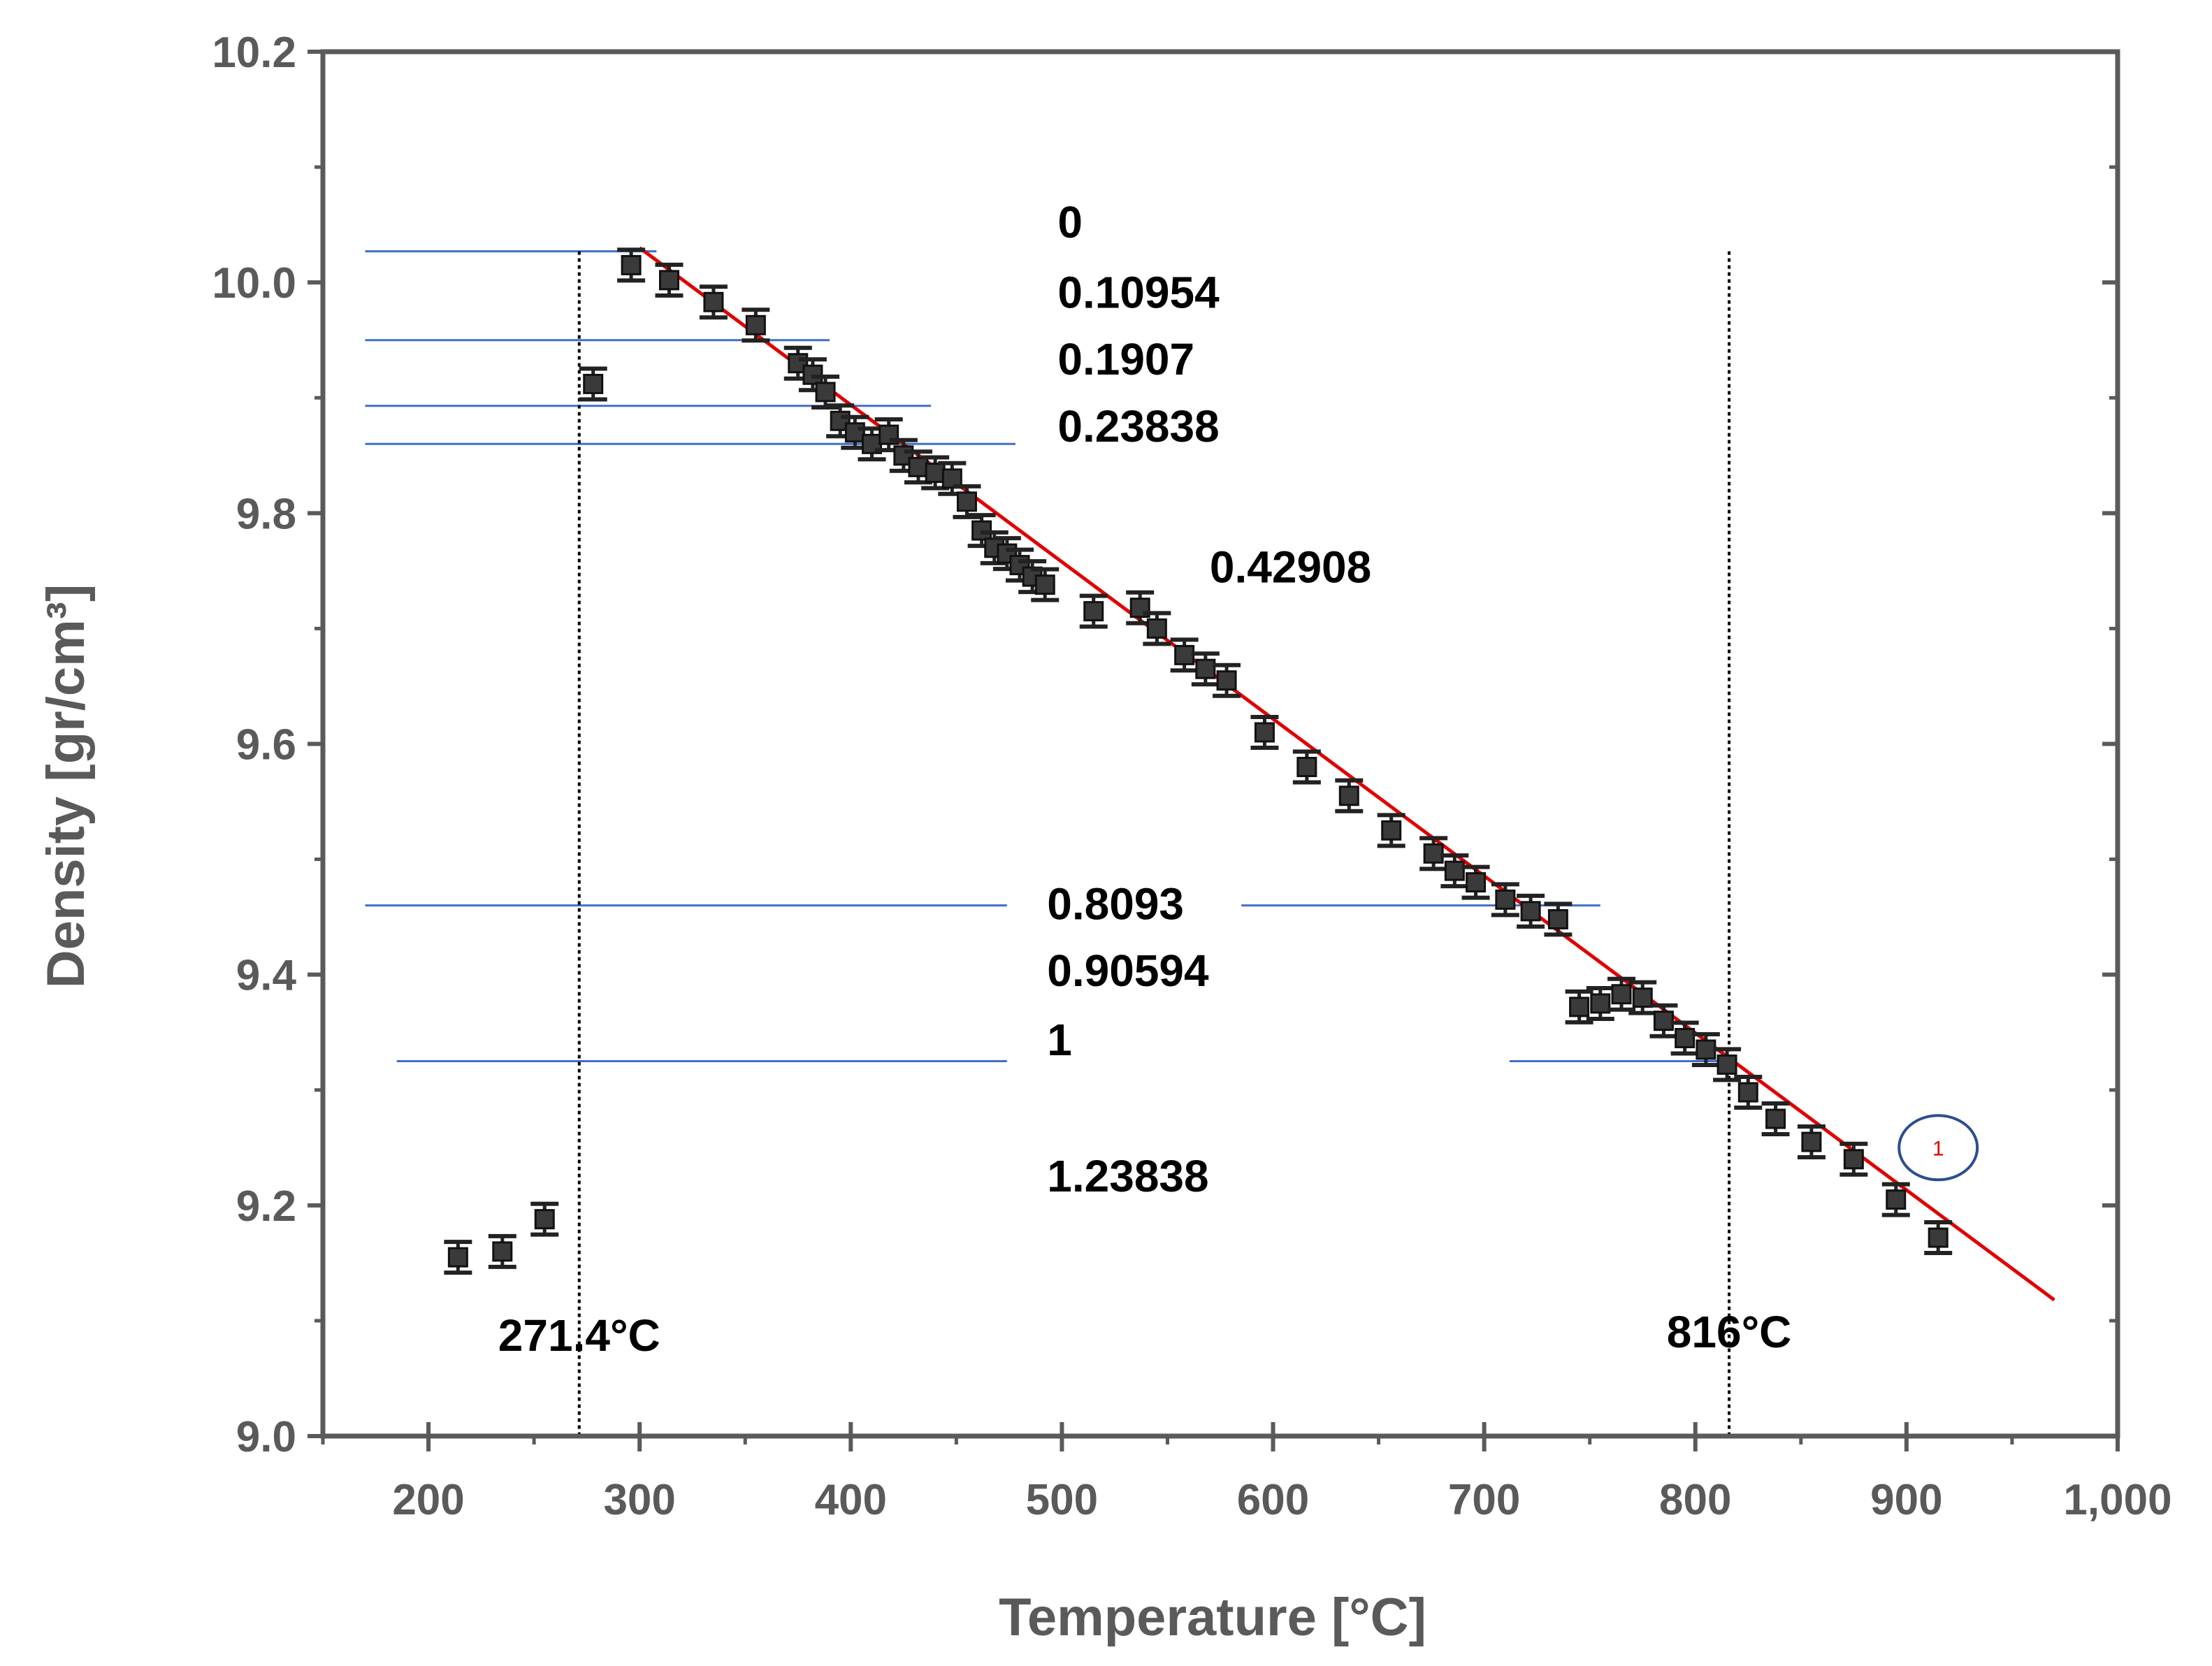 Image resolution: width=2212 pixels, height=1666 pixels. I want to click on annotation-label: 271.4°C, so click(579, 1335).